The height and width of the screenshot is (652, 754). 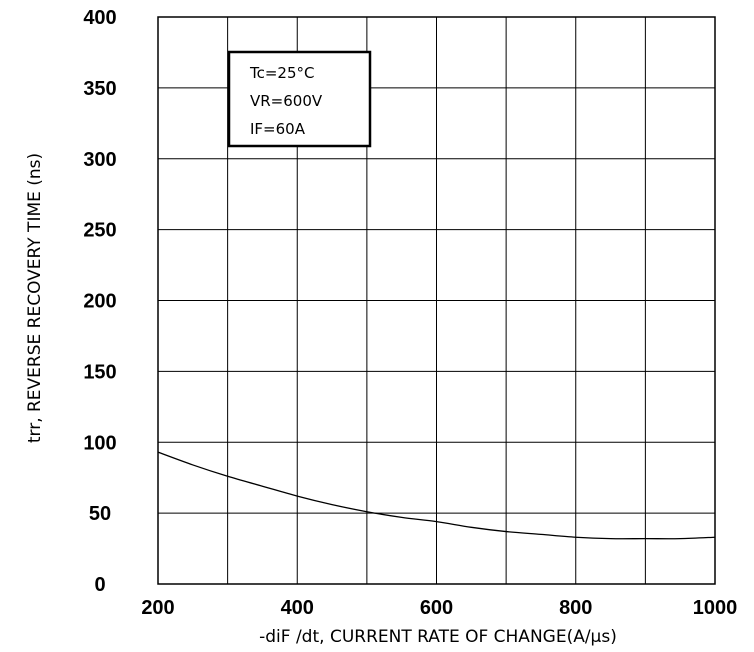 I want to click on x-axis-title: -diF /dt, CURRENT RATE OF CHANGE(A/μs), so click(x=438, y=637).